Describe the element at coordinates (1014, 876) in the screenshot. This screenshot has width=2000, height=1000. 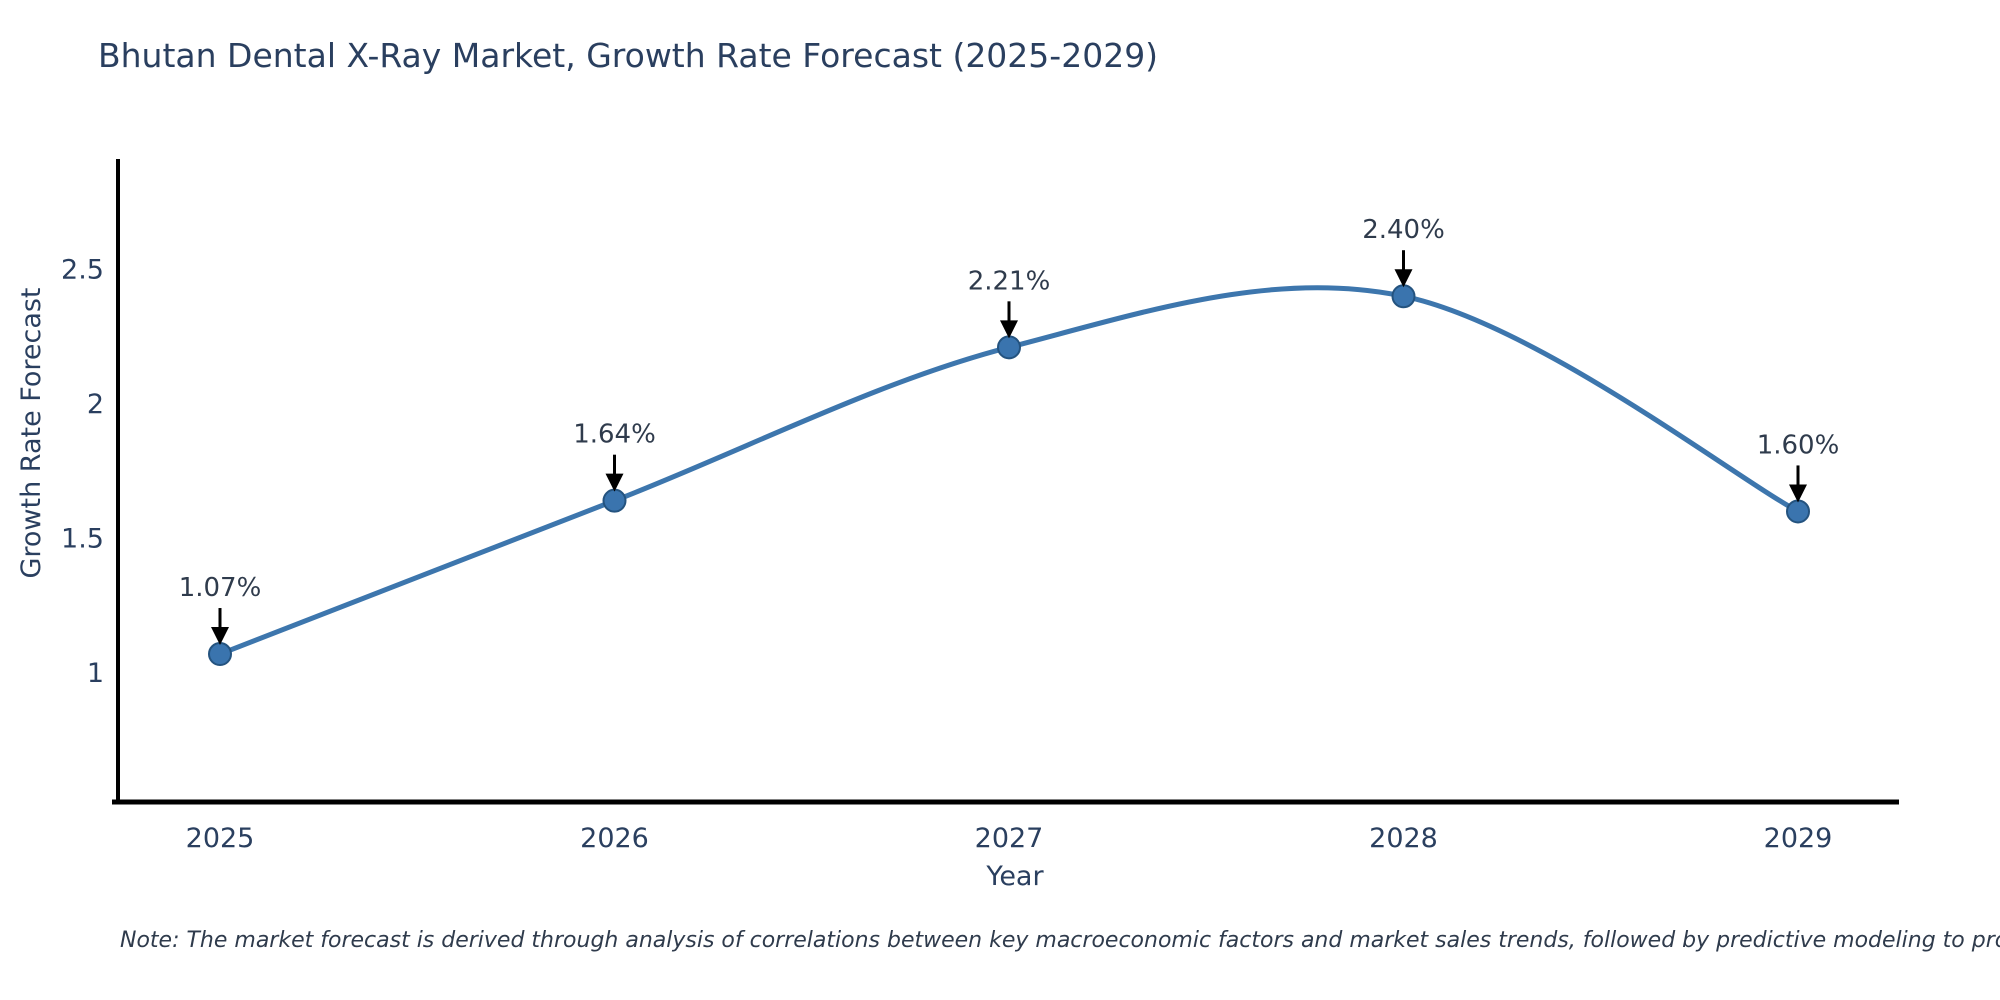
I see `x-axis-title: Year` at that location.